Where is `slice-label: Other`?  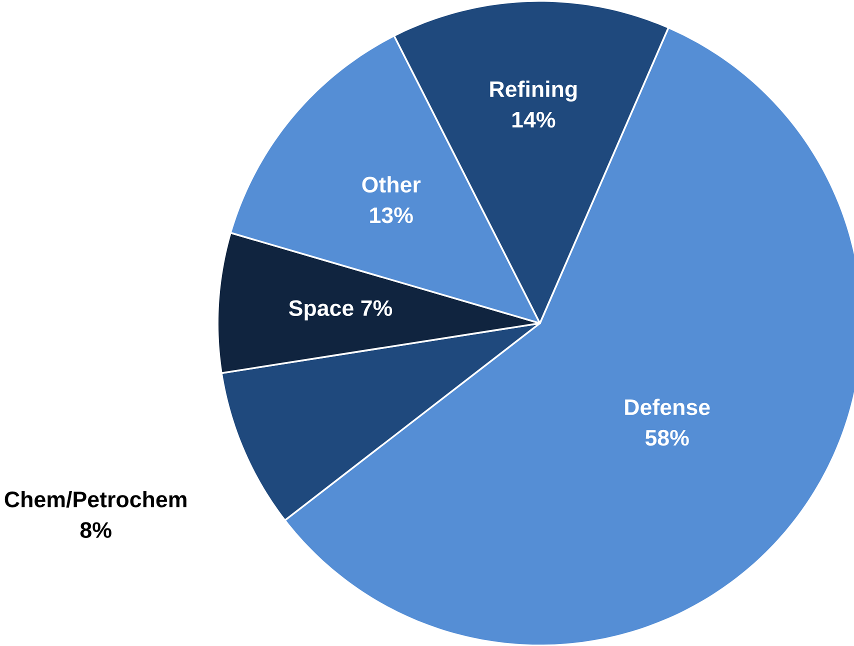 slice-label: Other is located at coordinates (391, 184).